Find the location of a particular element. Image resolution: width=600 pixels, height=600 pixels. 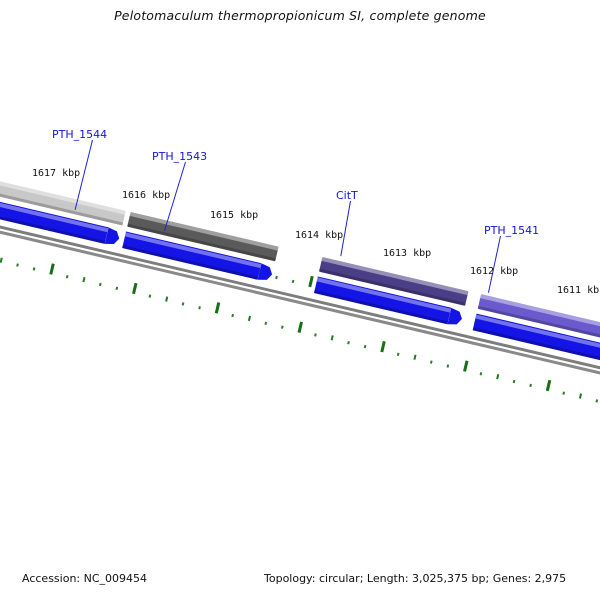

gene-label: CitT is located at coordinates (347, 195).